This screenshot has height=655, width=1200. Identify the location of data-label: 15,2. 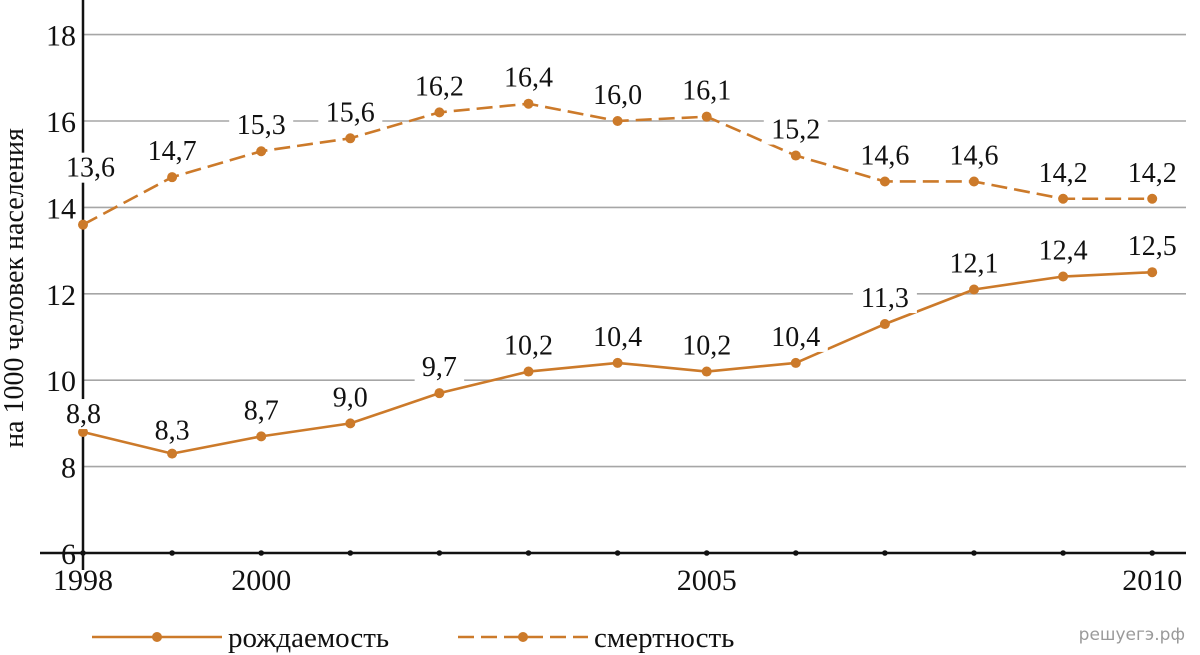
(795, 130).